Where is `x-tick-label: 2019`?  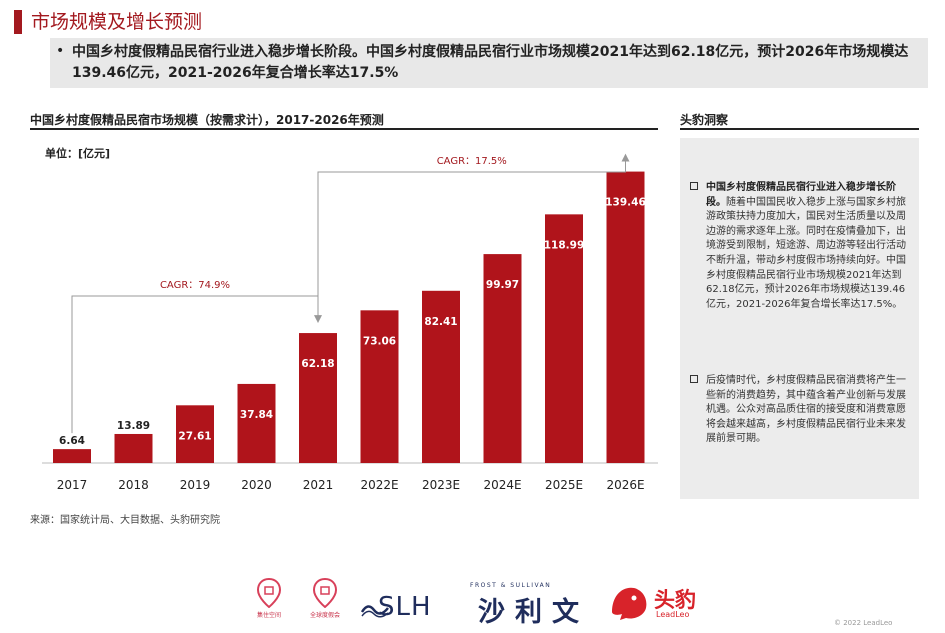 x-tick-label: 2019 is located at coordinates (195, 485).